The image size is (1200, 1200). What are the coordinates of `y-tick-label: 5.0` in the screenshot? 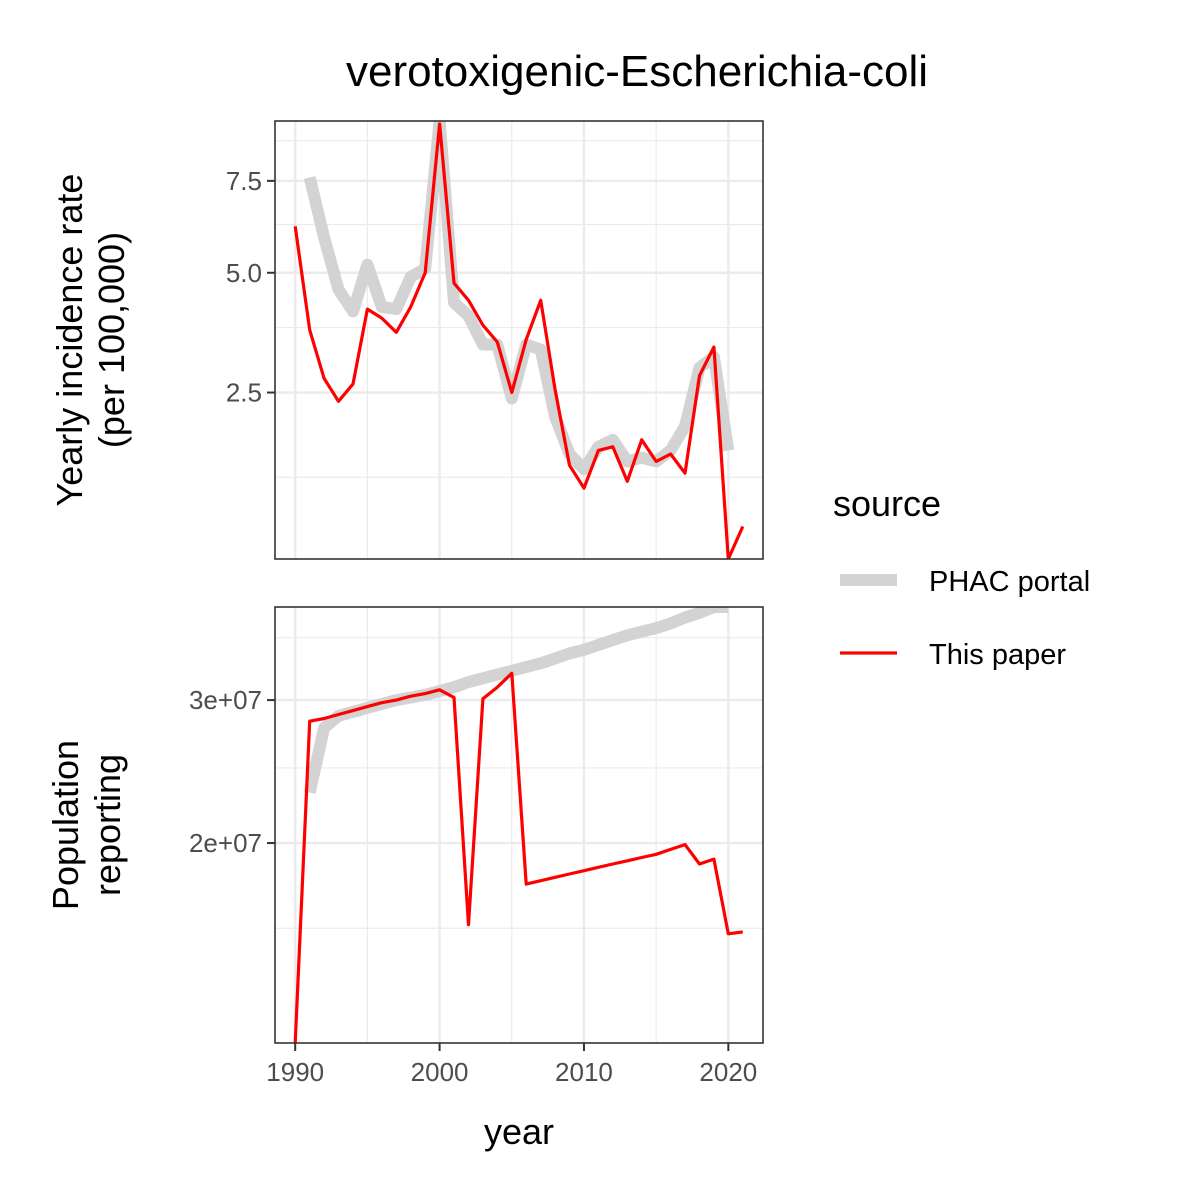 It's located at (244, 273).